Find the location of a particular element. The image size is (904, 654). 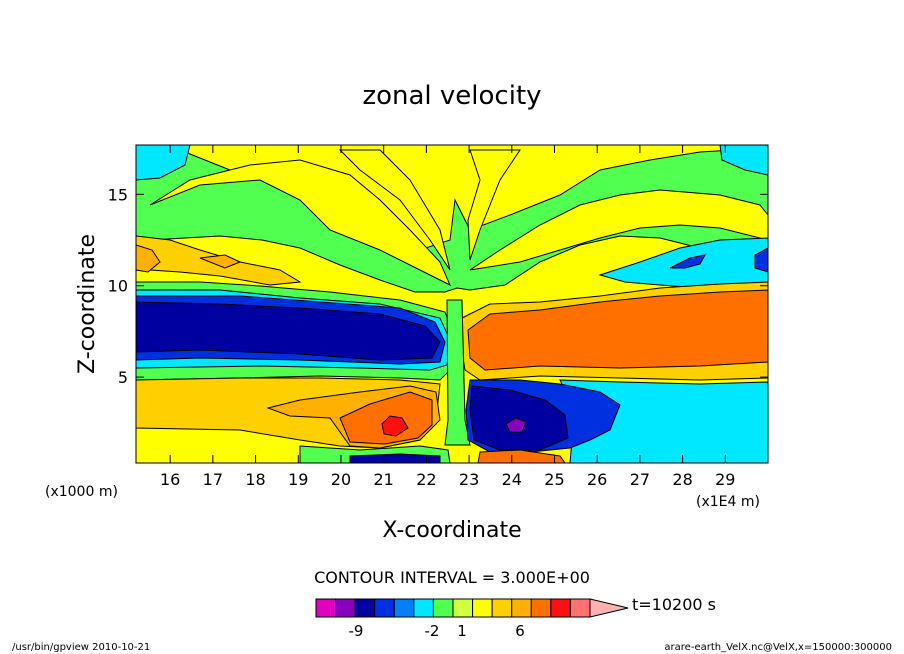

colorbar-tick-label: -9 is located at coordinates (356, 631).